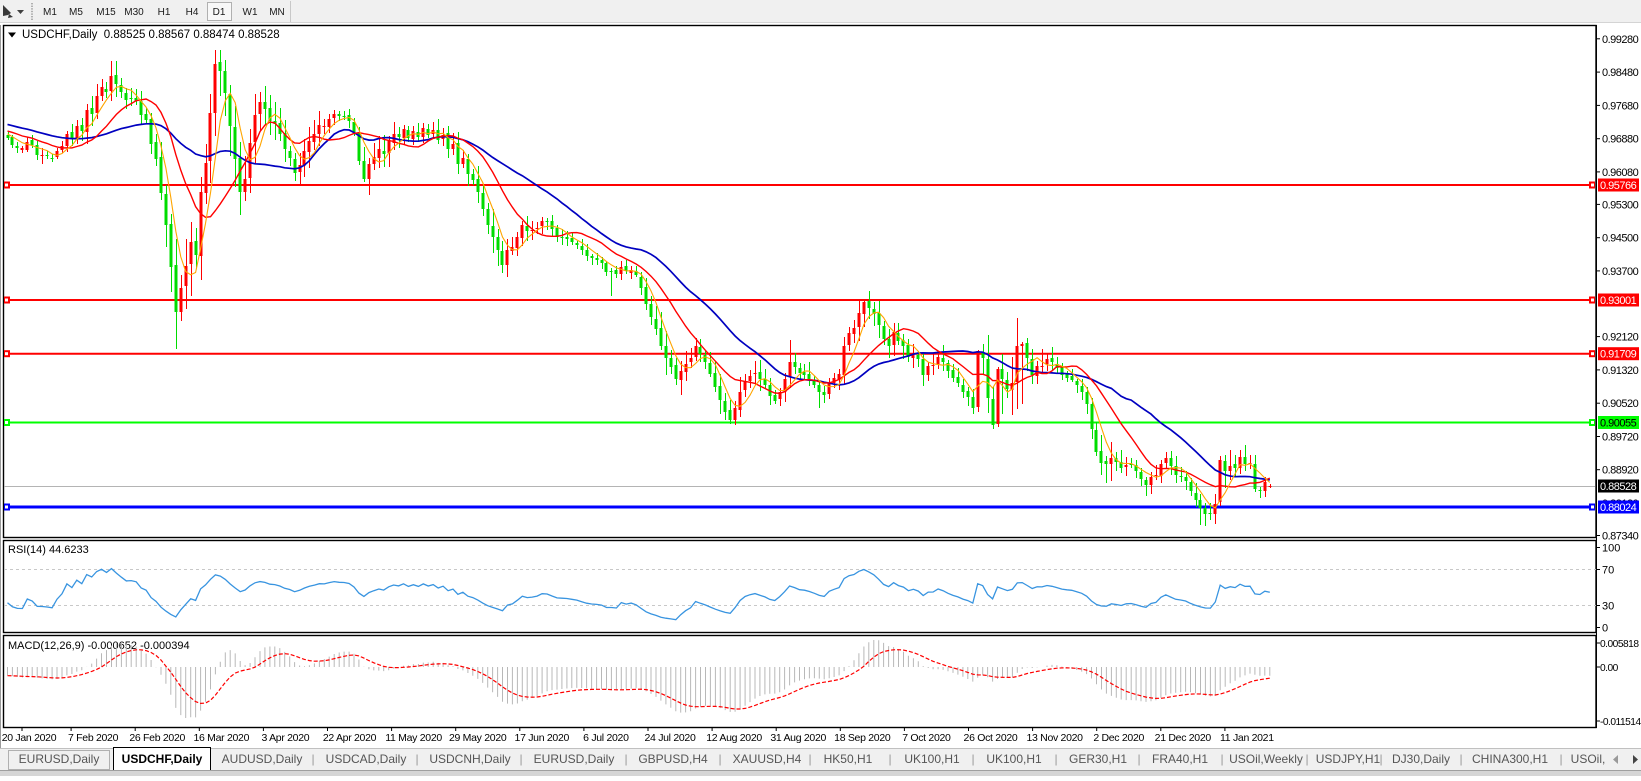 The image size is (1641, 781). Describe the element at coordinates (76, 12) in the screenshot. I see `svg-text: M5` at that location.